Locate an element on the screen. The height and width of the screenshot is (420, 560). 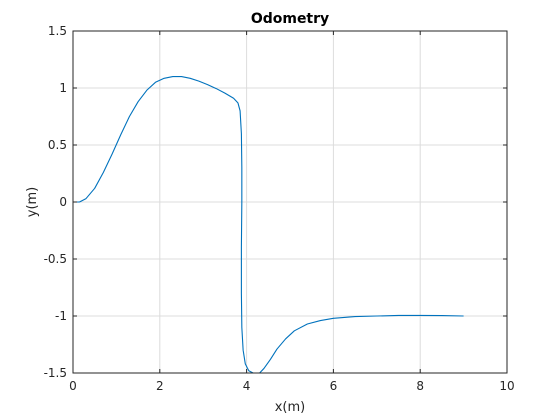
y-tick-label: 0 is located at coordinates (63, 202).